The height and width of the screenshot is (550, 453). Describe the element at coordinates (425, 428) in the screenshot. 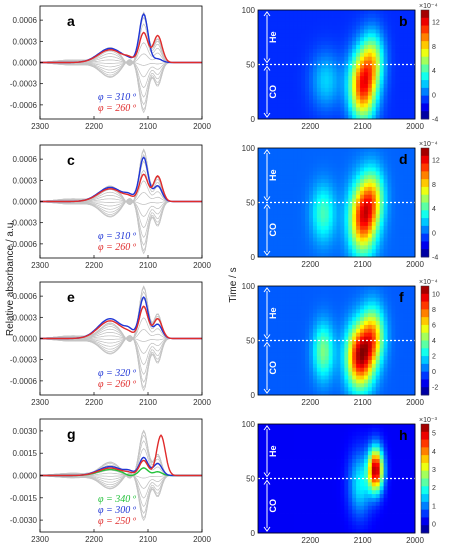

I see `colorbar-segment` at that location.